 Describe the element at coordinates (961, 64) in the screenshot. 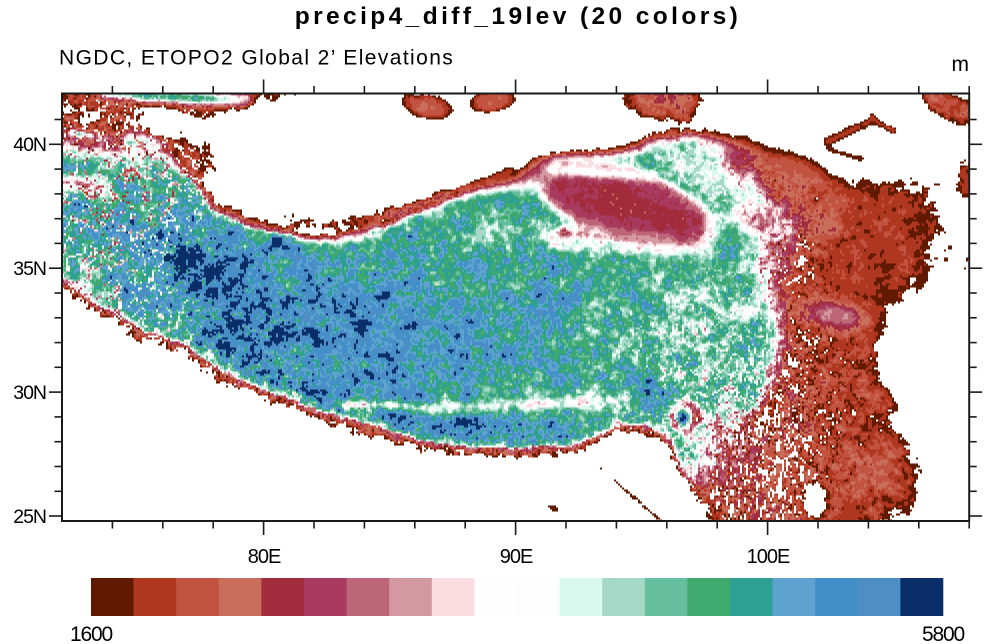

I see `svg-text: m` at that location.